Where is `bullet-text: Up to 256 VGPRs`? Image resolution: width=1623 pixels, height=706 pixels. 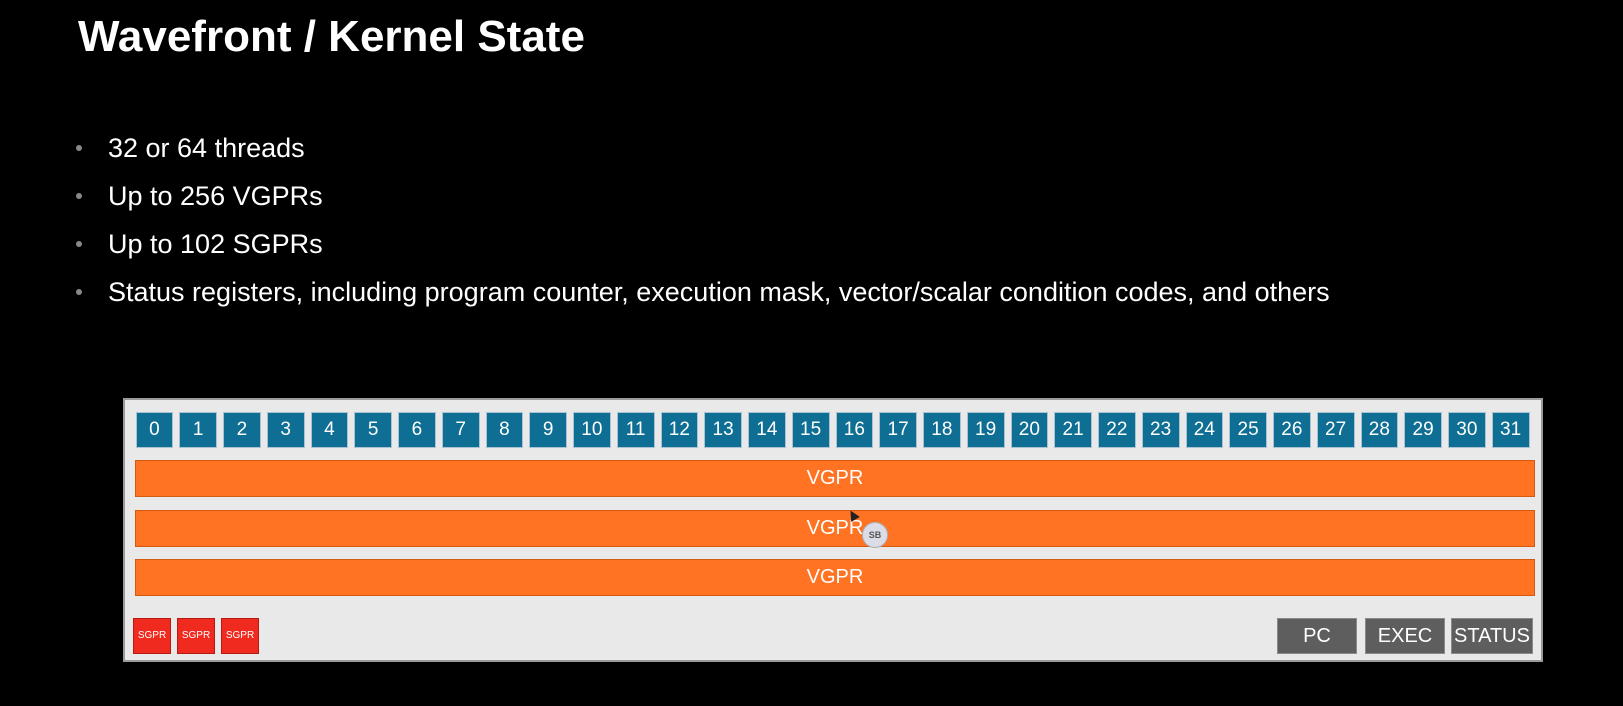
bullet-text: Up to 256 VGPRs is located at coordinates (215, 196).